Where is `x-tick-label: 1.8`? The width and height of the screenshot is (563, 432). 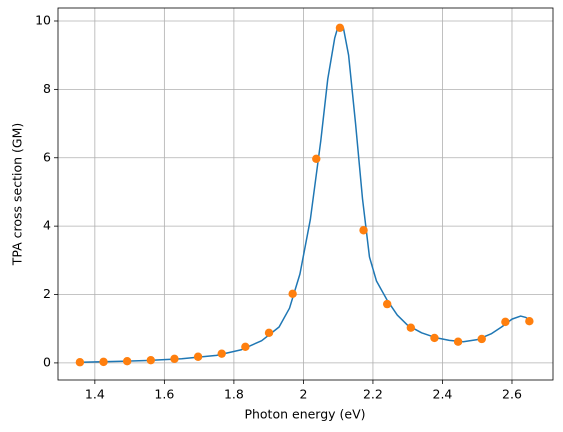
x-tick-label: 1.8 is located at coordinates (234, 394).